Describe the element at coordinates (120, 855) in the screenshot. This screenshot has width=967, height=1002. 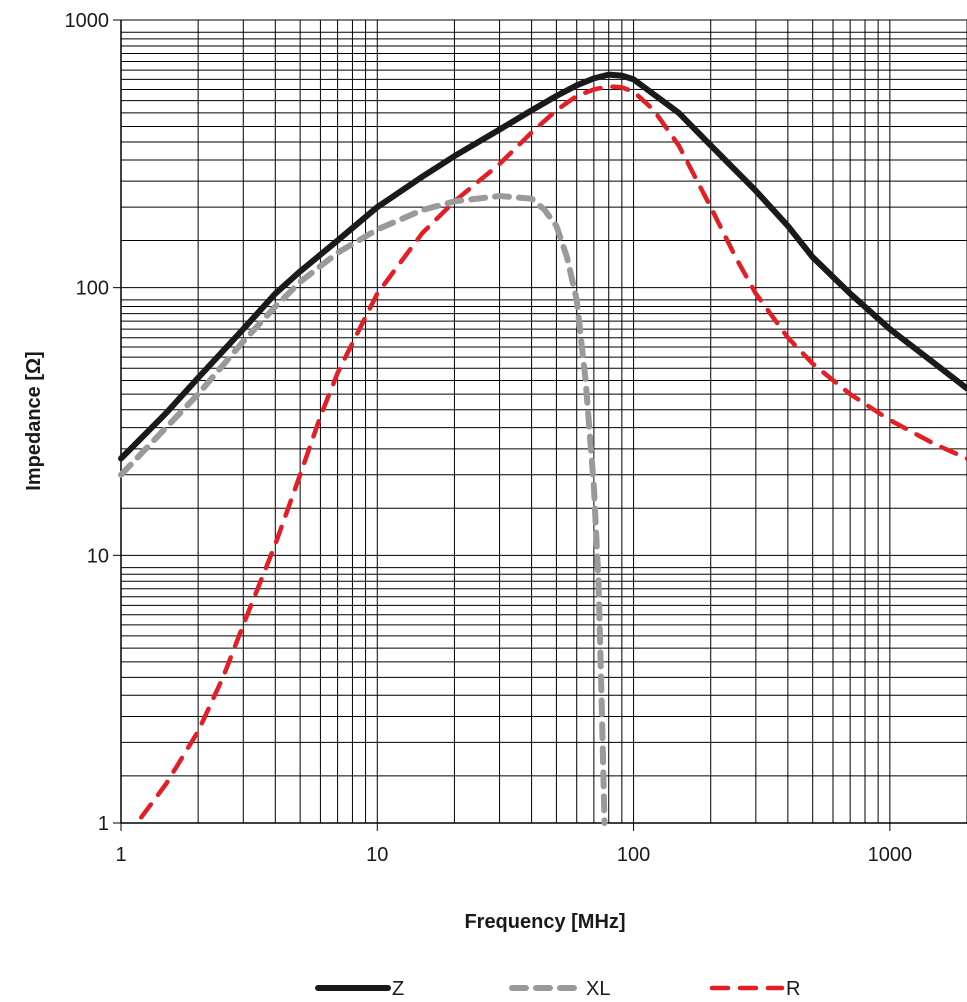
I see `x-tick-label: 1` at that location.